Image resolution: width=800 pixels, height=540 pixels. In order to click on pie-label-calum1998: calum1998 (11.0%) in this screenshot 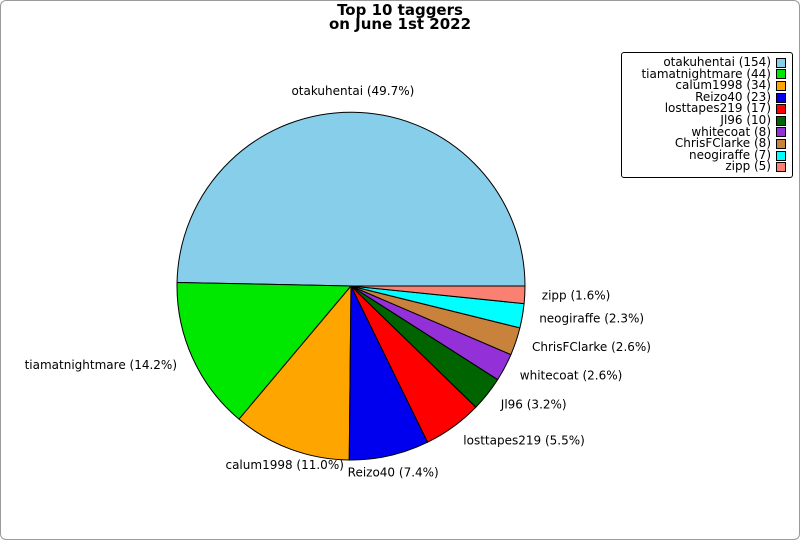, I will do `click(284, 465)`.